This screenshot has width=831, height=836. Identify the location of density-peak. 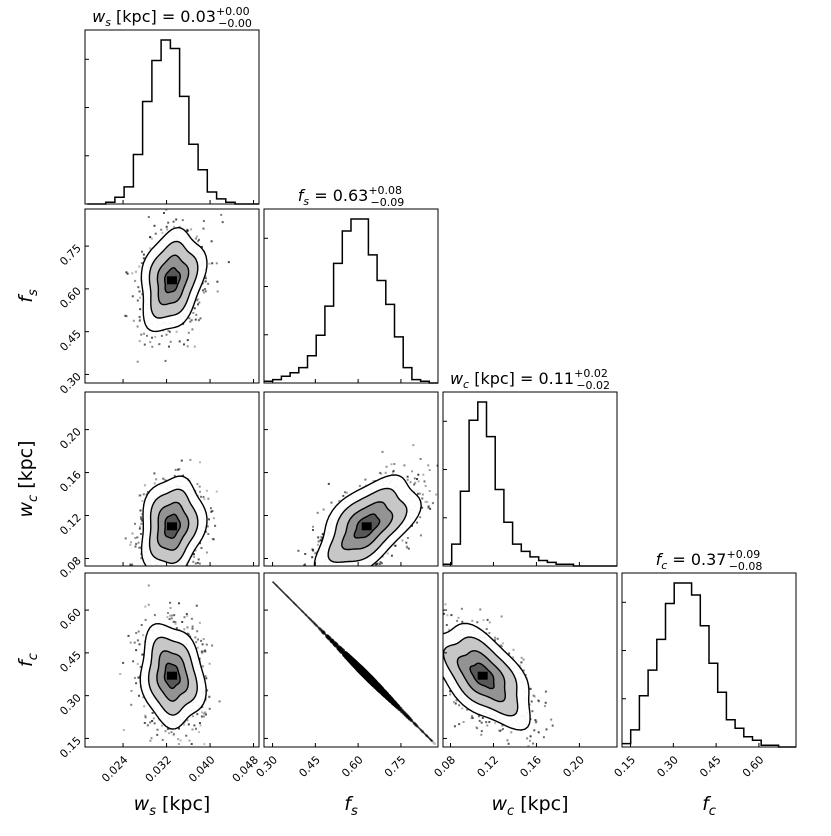
(482, 675).